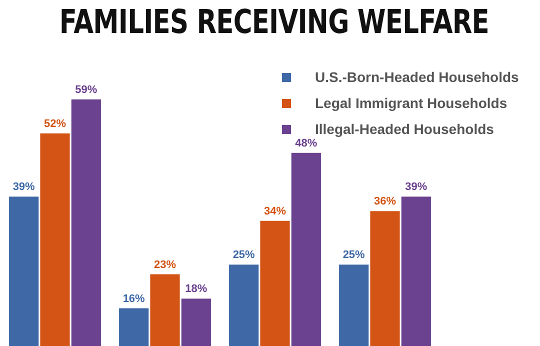 Image resolution: width=540 pixels, height=346 pixels. I want to click on data-label: 16%, so click(134, 298).